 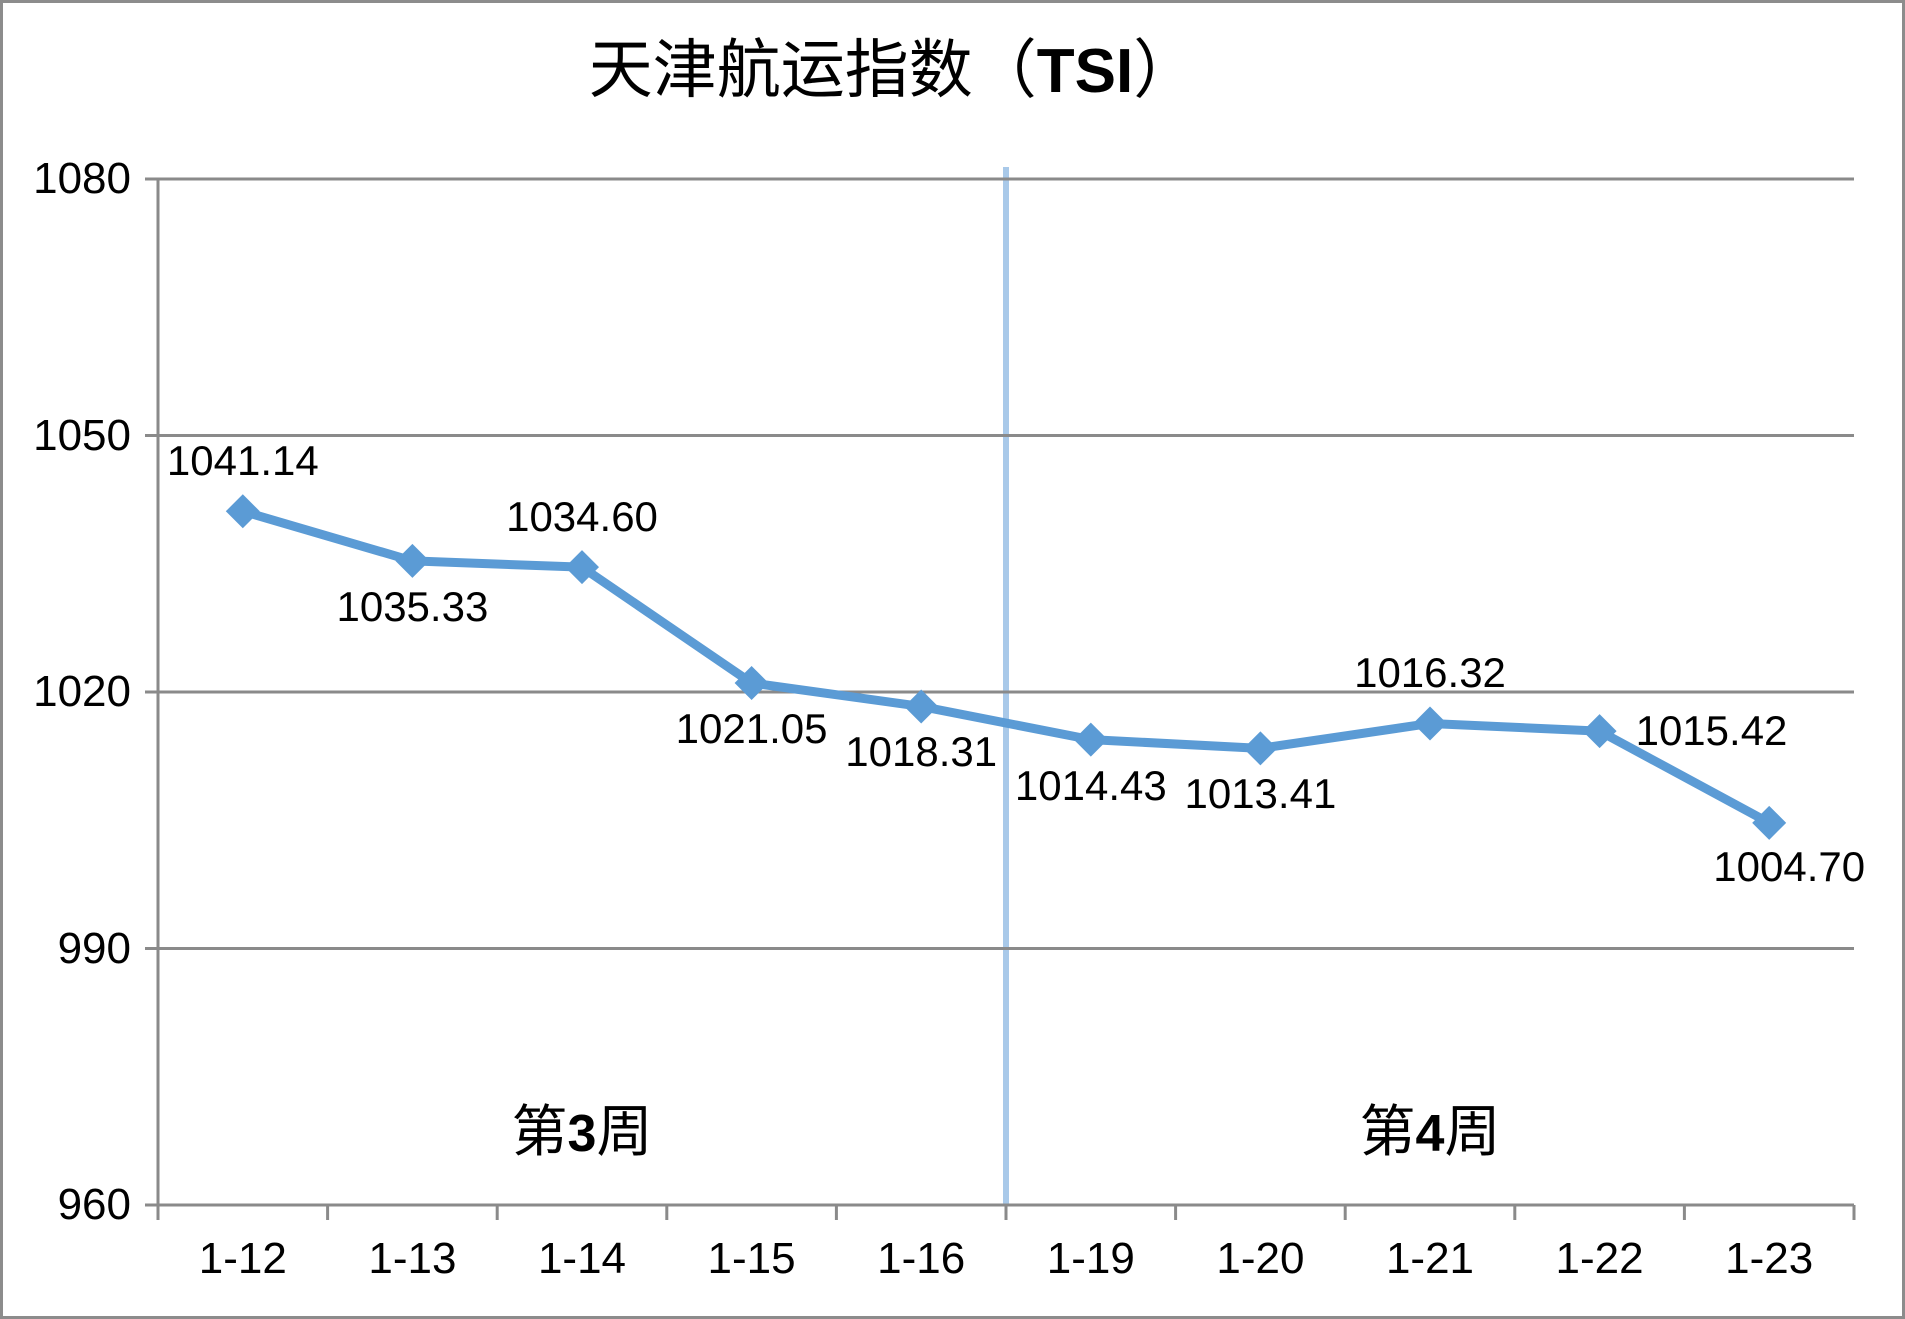 I want to click on x-axis-tick-label: 1-23, so click(x=1769, y=1258).